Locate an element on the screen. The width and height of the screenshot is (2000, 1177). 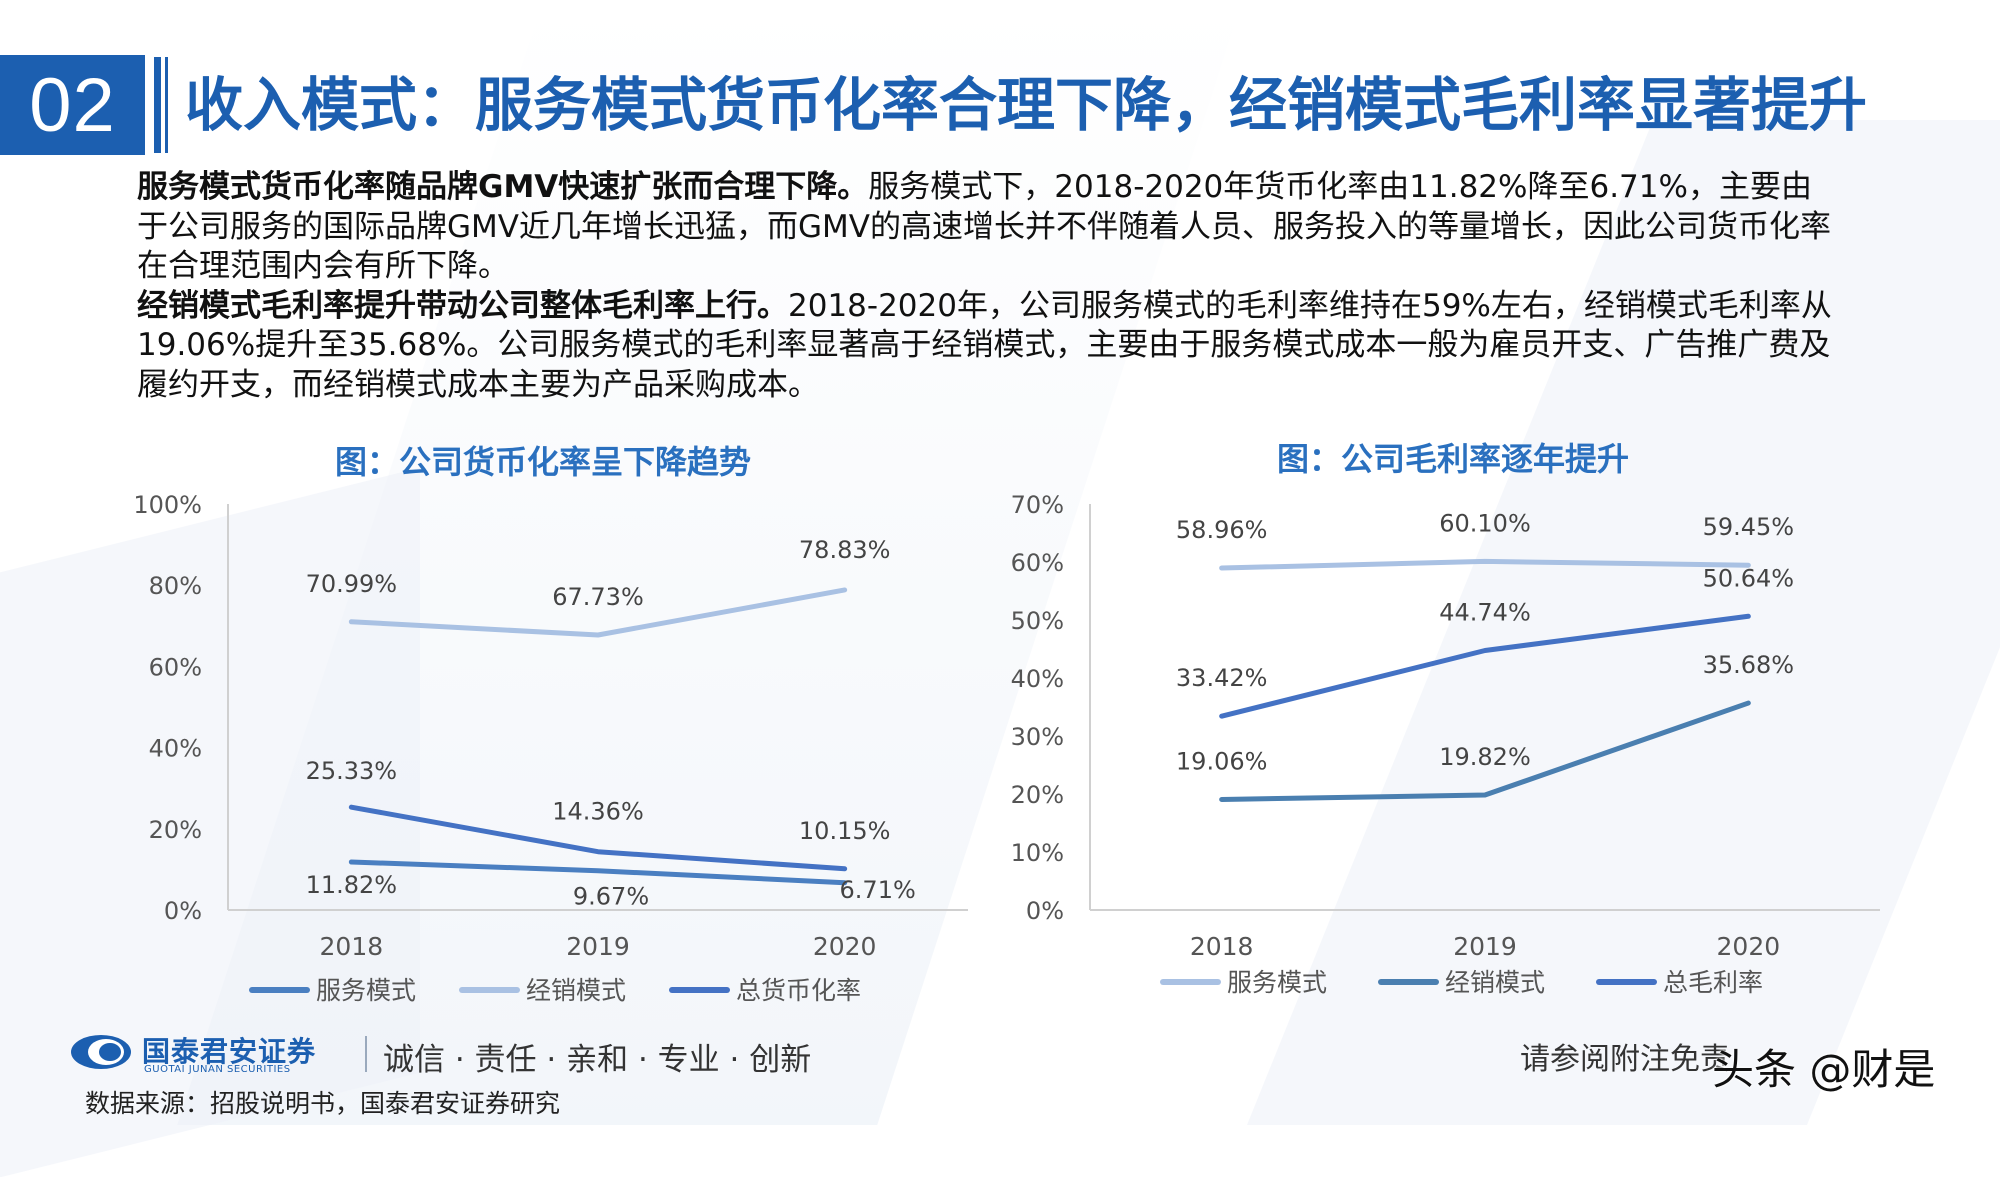
data-label: 44.74% is located at coordinates (1485, 613).